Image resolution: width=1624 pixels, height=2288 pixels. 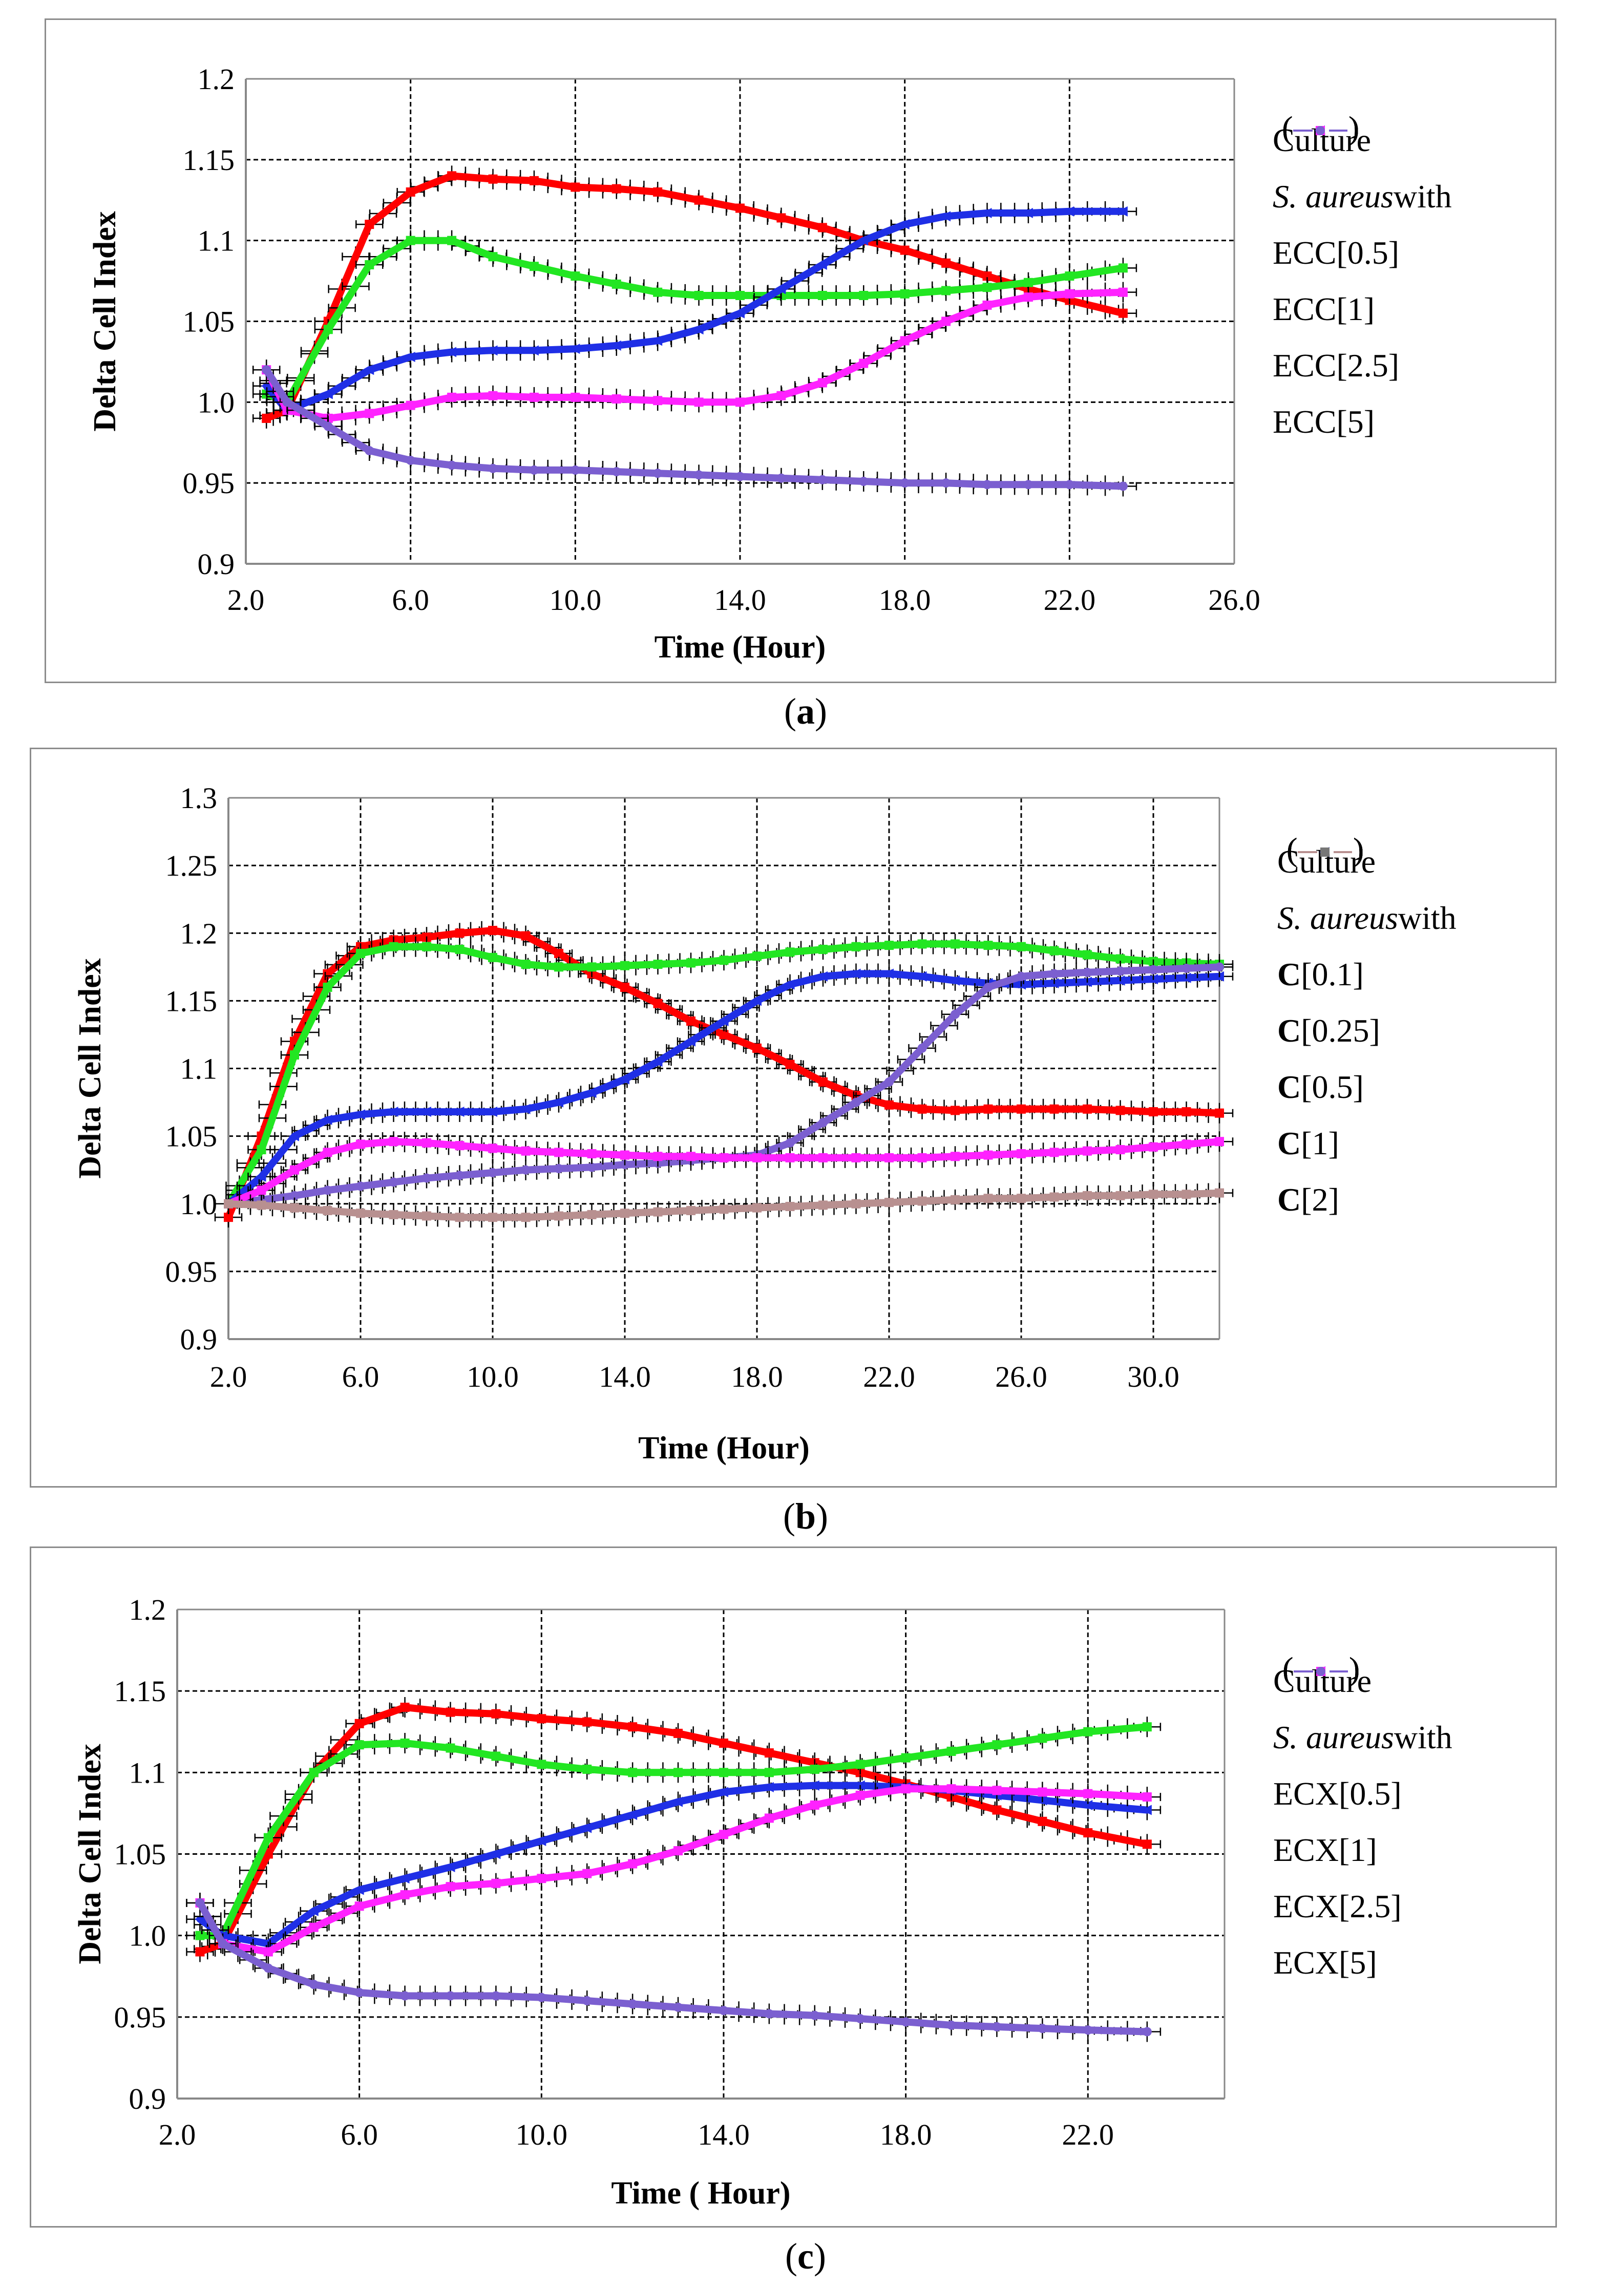 I want to click on caption-c: (c), so click(x=805, y=2256).